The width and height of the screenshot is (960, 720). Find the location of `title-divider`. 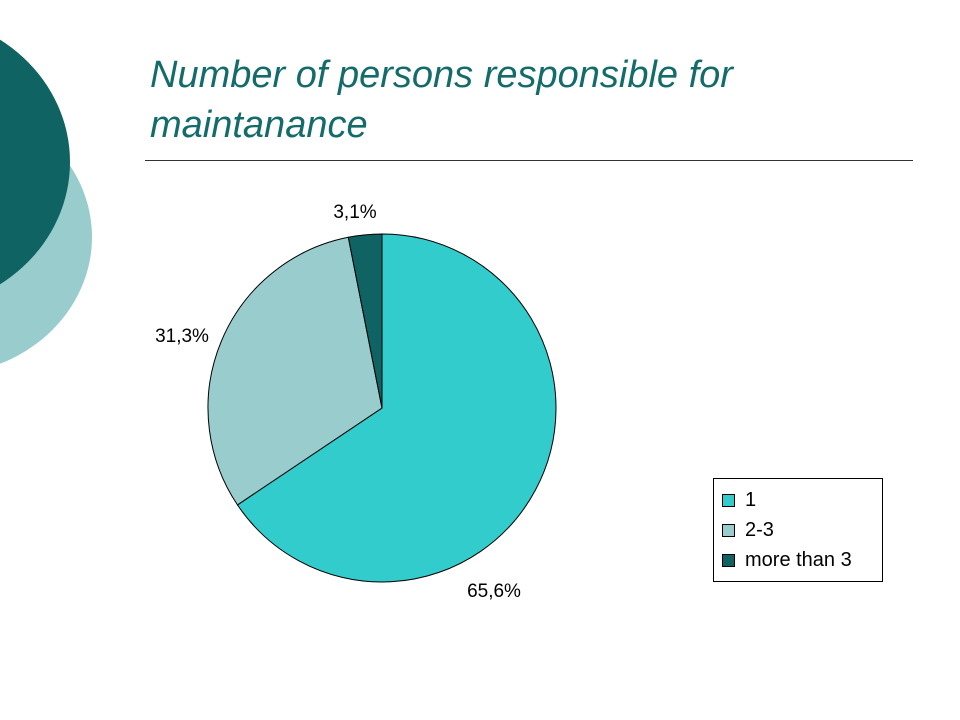

title-divider is located at coordinates (529, 160).